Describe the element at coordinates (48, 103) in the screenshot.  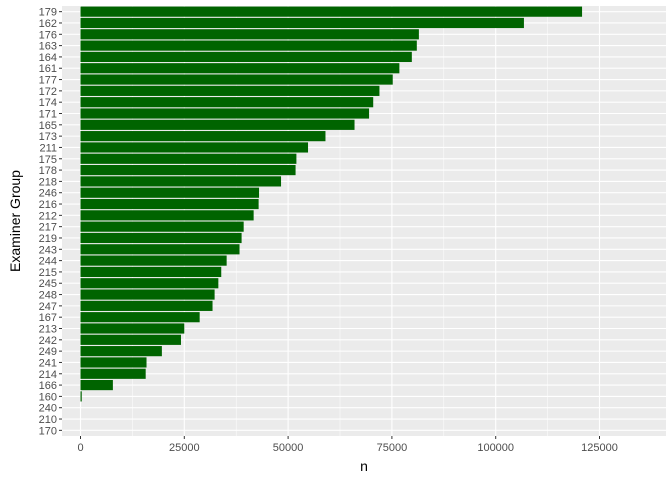
I see `y-tick-label: 174` at that location.